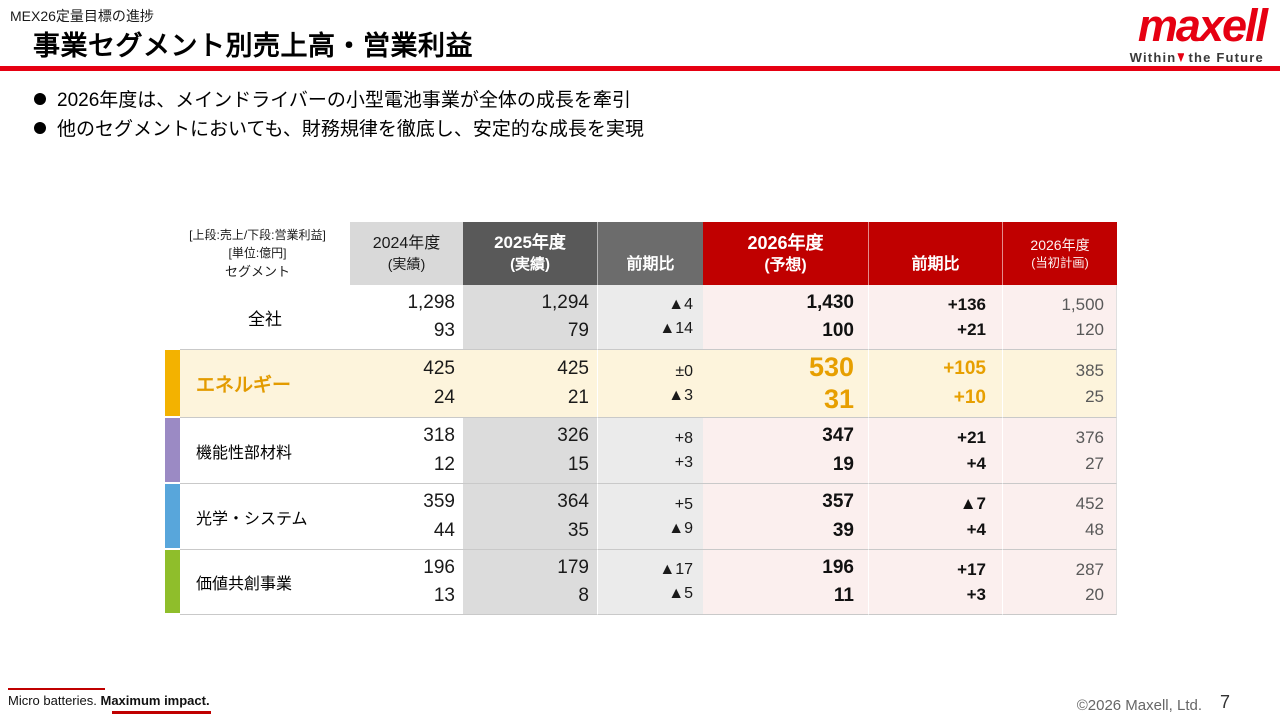 The width and height of the screenshot is (1280, 720). What do you see at coordinates (1089, 503) in the screenshot?
I see `sales-value: 452` at bounding box center [1089, 503].